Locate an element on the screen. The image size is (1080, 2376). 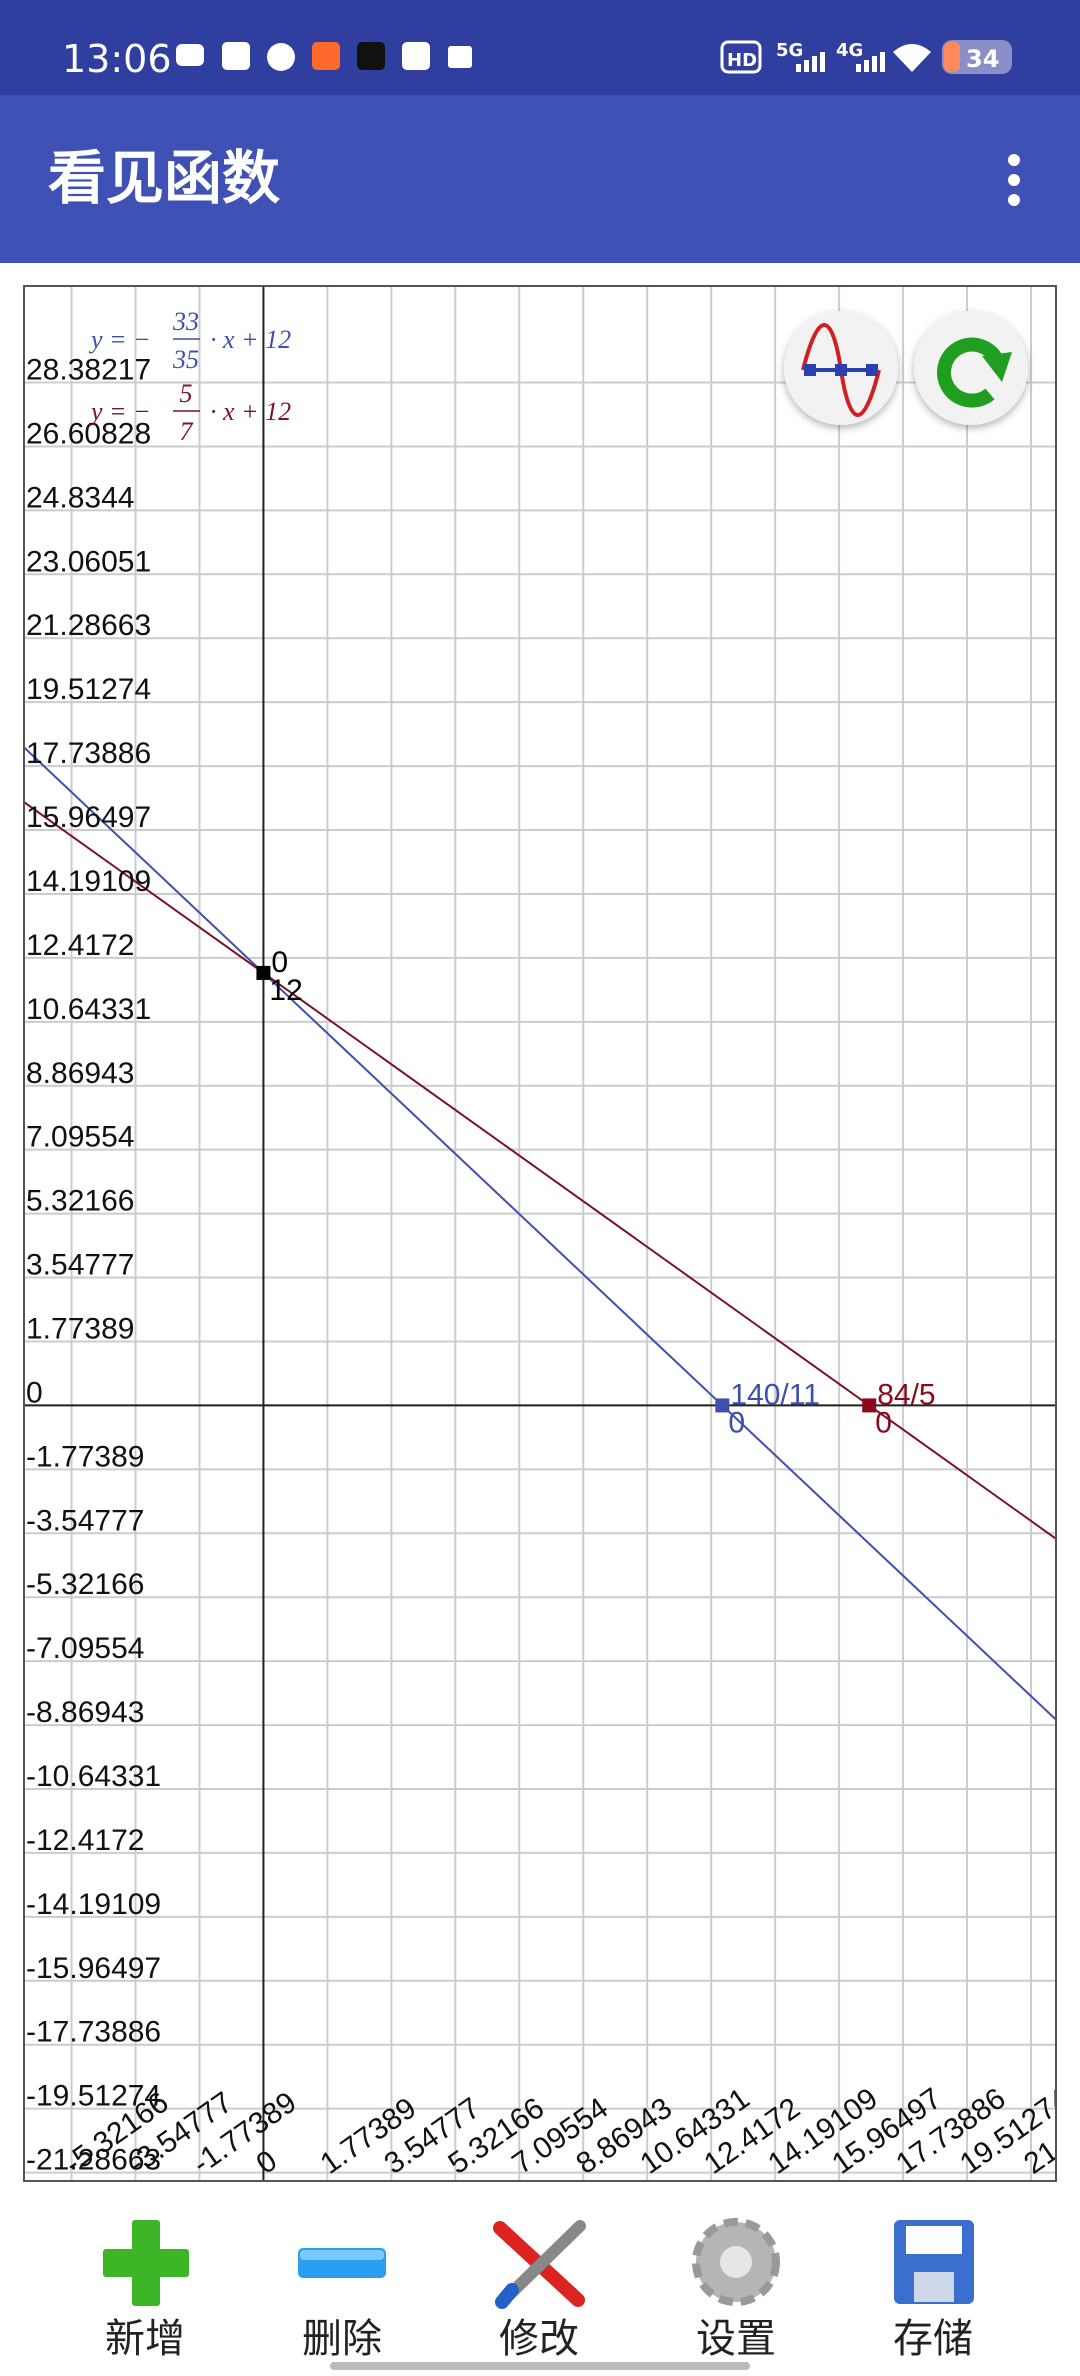
equation-denominator: 7 is located at coordinates (187, 431).